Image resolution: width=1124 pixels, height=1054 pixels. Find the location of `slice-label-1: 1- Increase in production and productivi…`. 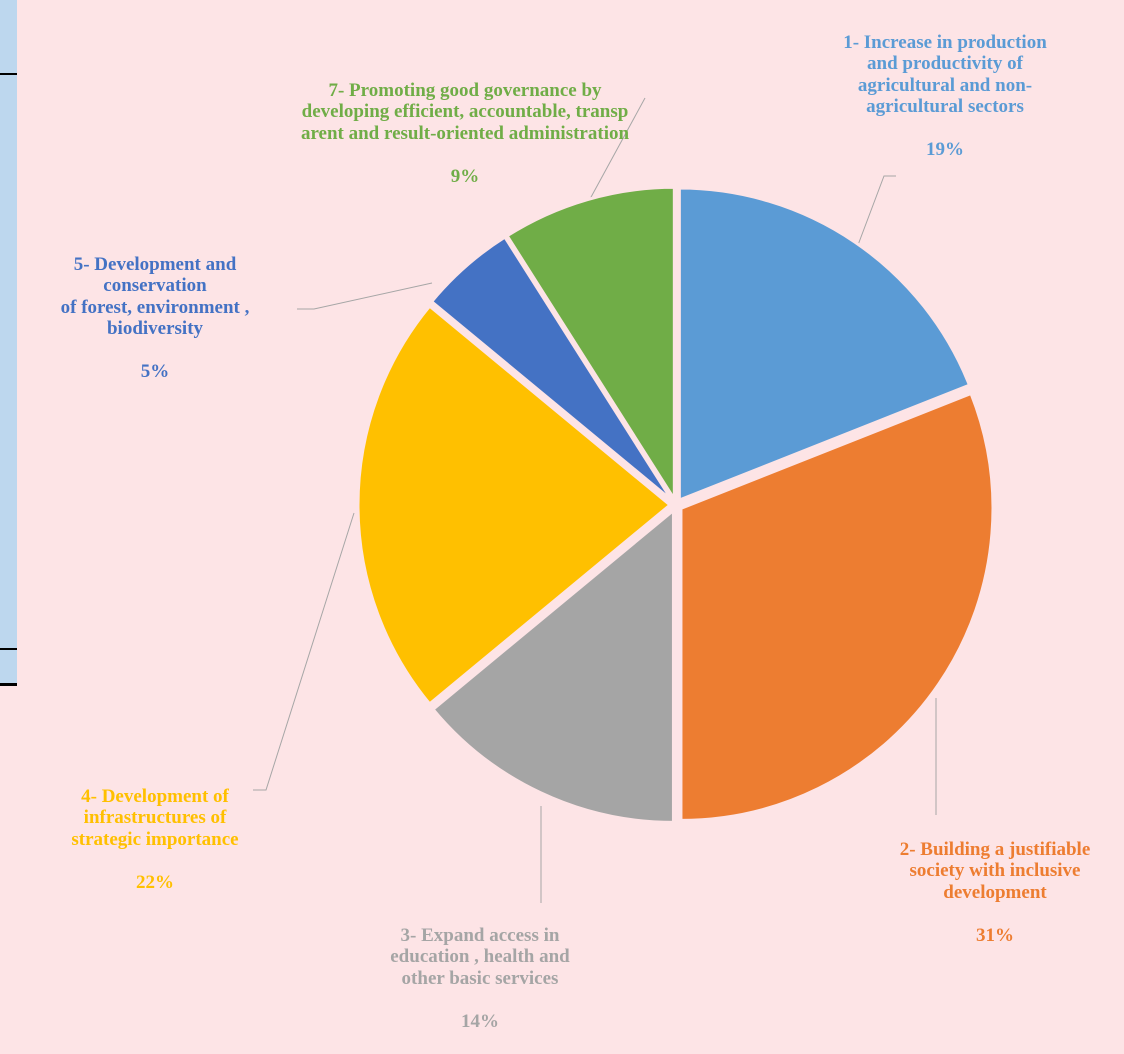

slice-label-1: 1- Increase in production and productivi… is located at coordinates (945, 96).